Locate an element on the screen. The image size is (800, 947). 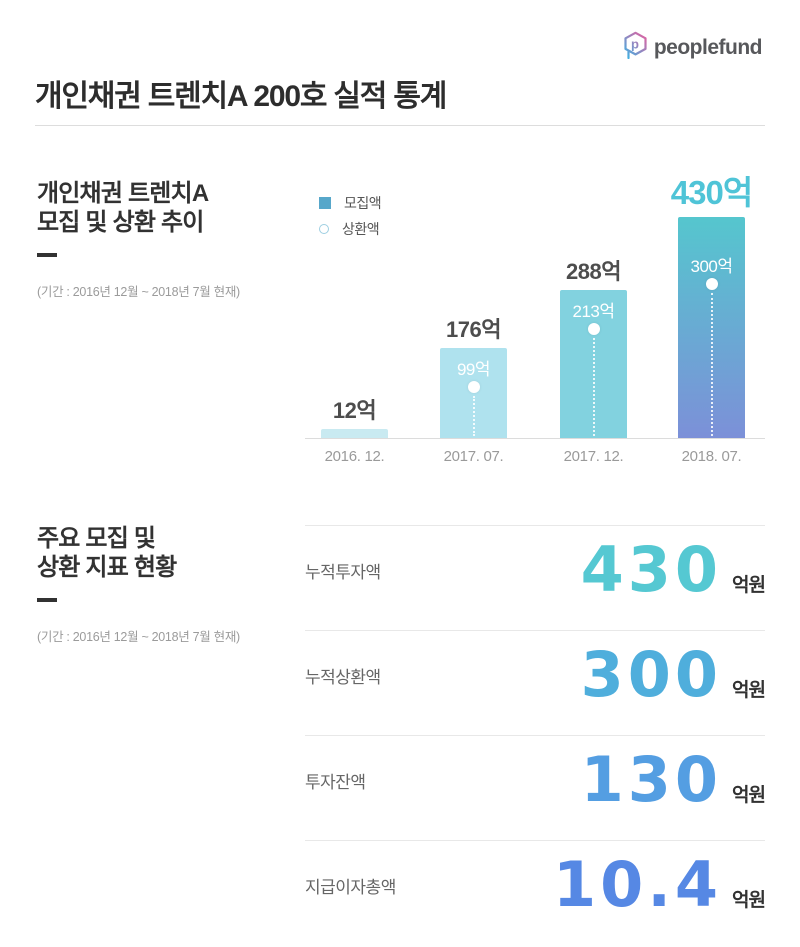
chart-section-period: (기간 : 2016년 12월 ~ 2018년 7월 현재) is located at coordinates (138, 292).